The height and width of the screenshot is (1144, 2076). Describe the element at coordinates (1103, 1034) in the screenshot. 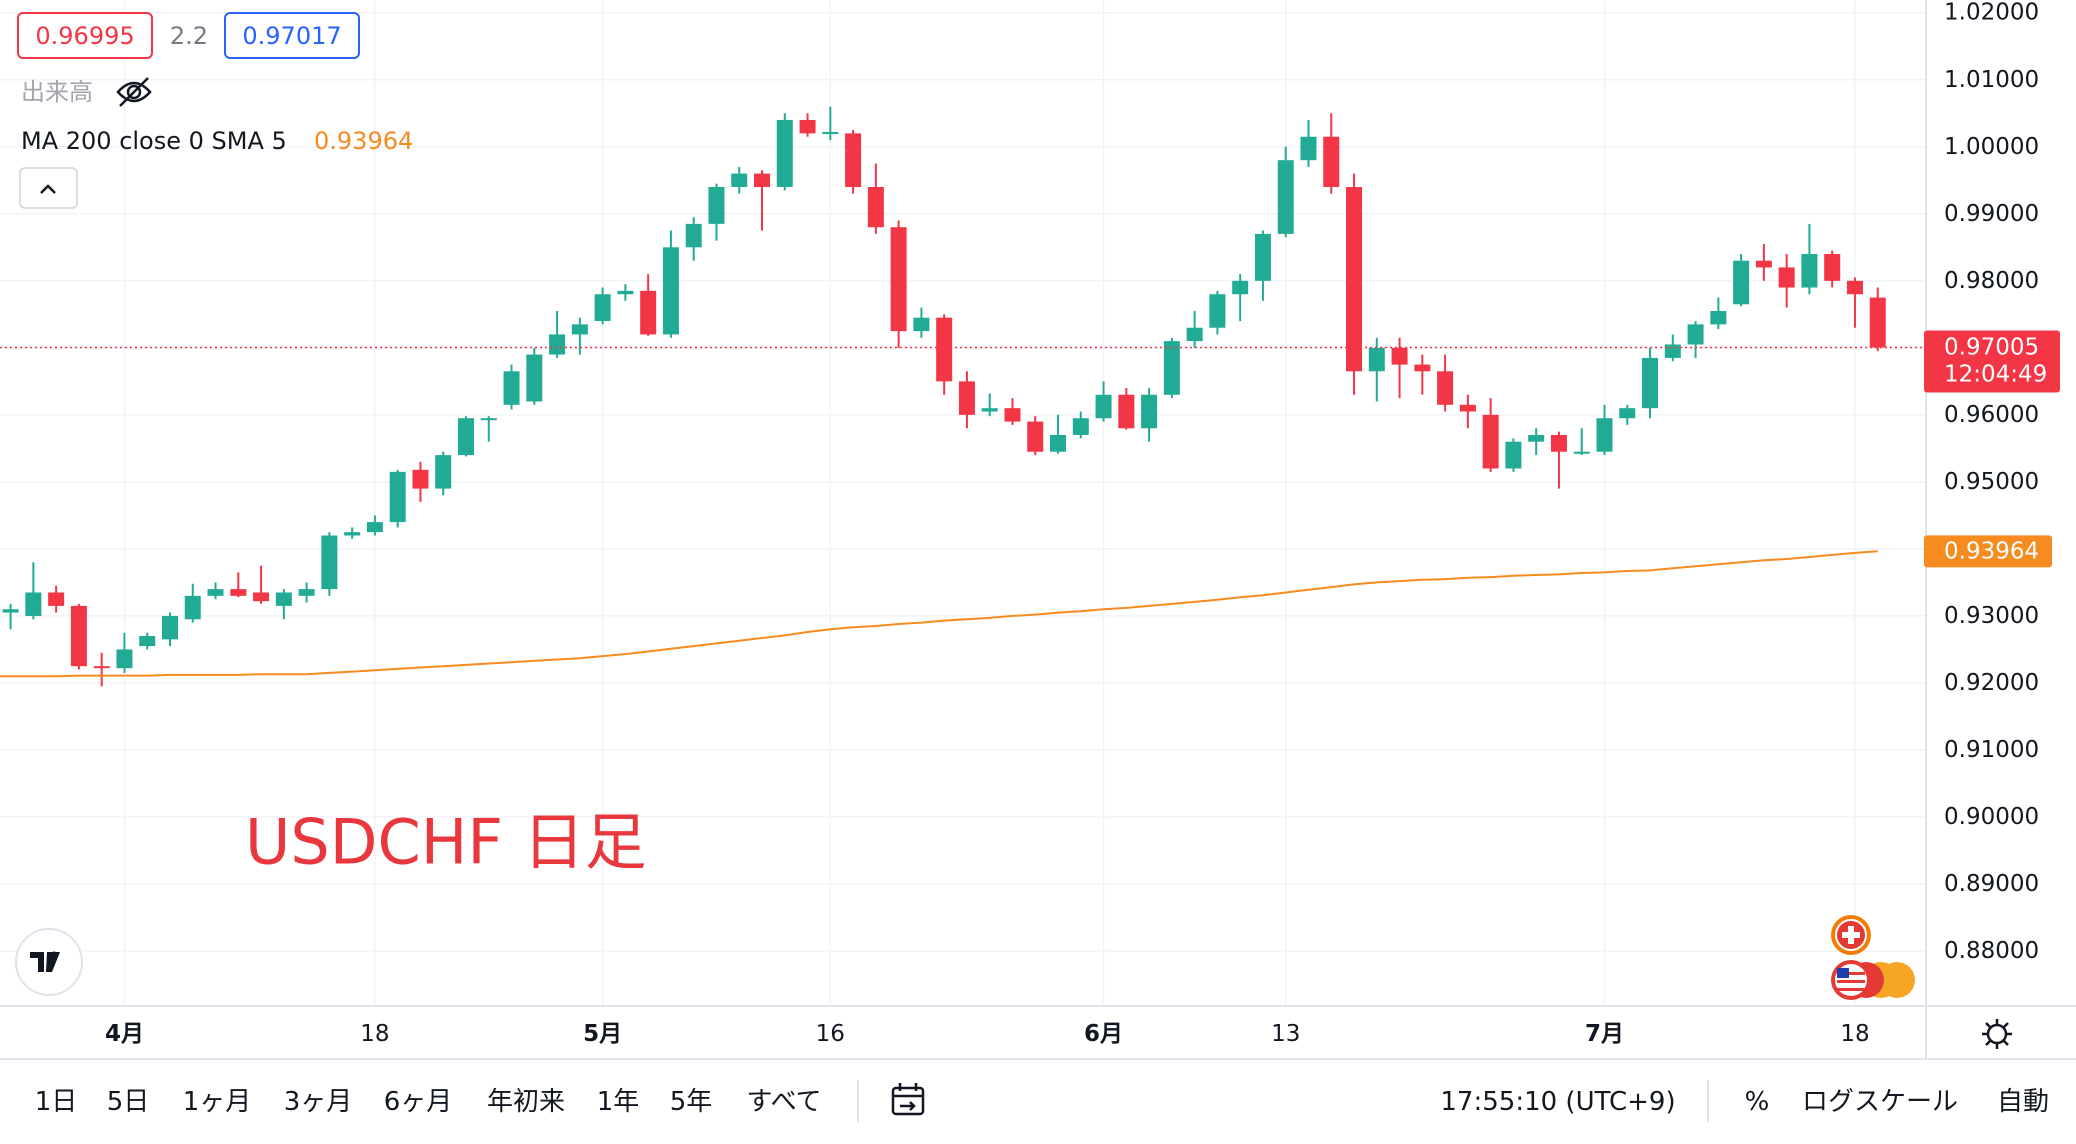

I see `x-tick-label: 6月` at that location.